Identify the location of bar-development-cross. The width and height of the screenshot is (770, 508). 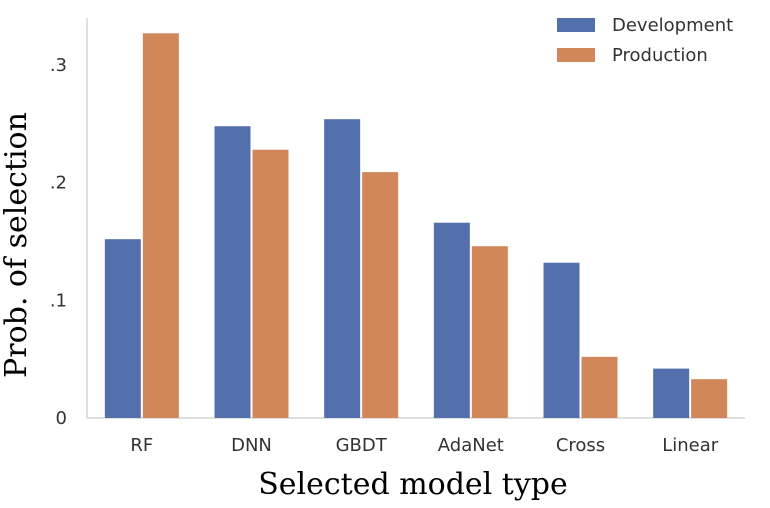
(561, 340).